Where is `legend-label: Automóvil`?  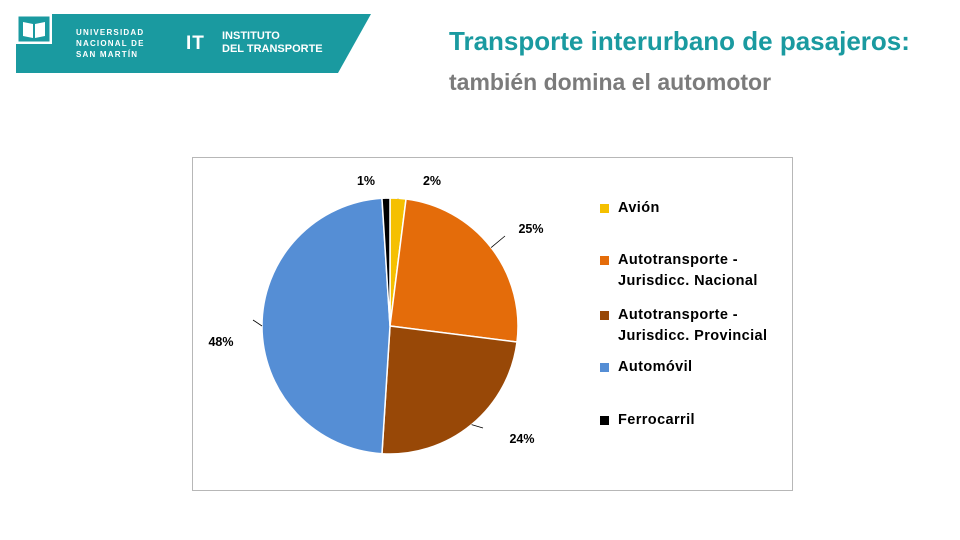 legend-label: Automóvil is located at coordinates (655, 367).